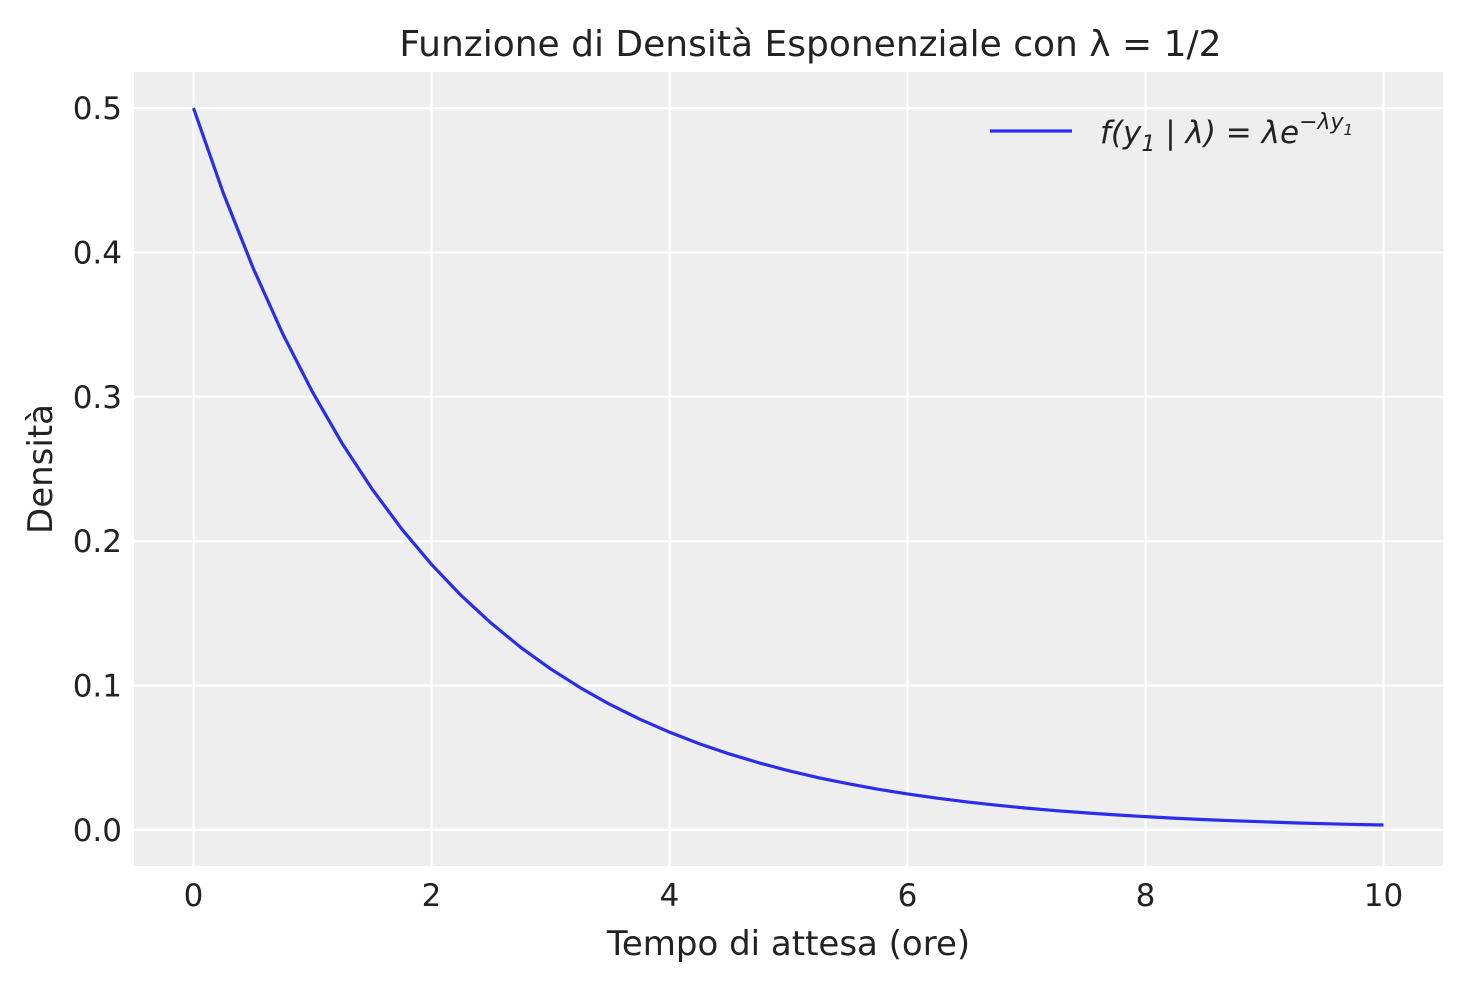  What do you see at coordinates (97, 253) in the screenshot?
I see `y-tick-label: 0.4` at bounding box center [97, 253].